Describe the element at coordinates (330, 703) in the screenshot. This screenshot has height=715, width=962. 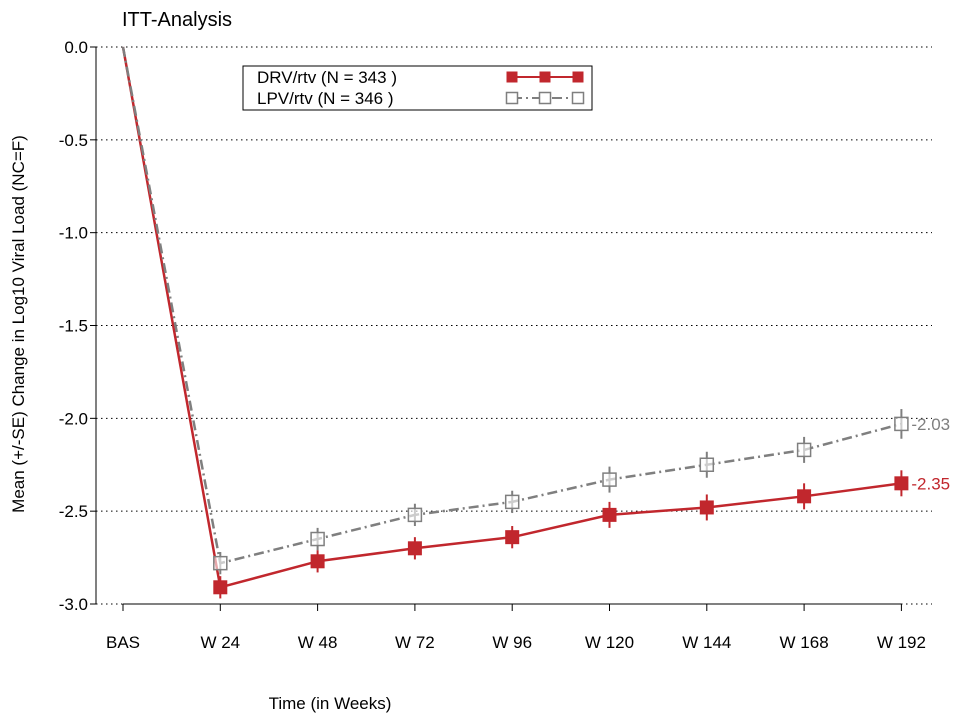
I see `x-axis-label: Time (in Weeks)` at that location.